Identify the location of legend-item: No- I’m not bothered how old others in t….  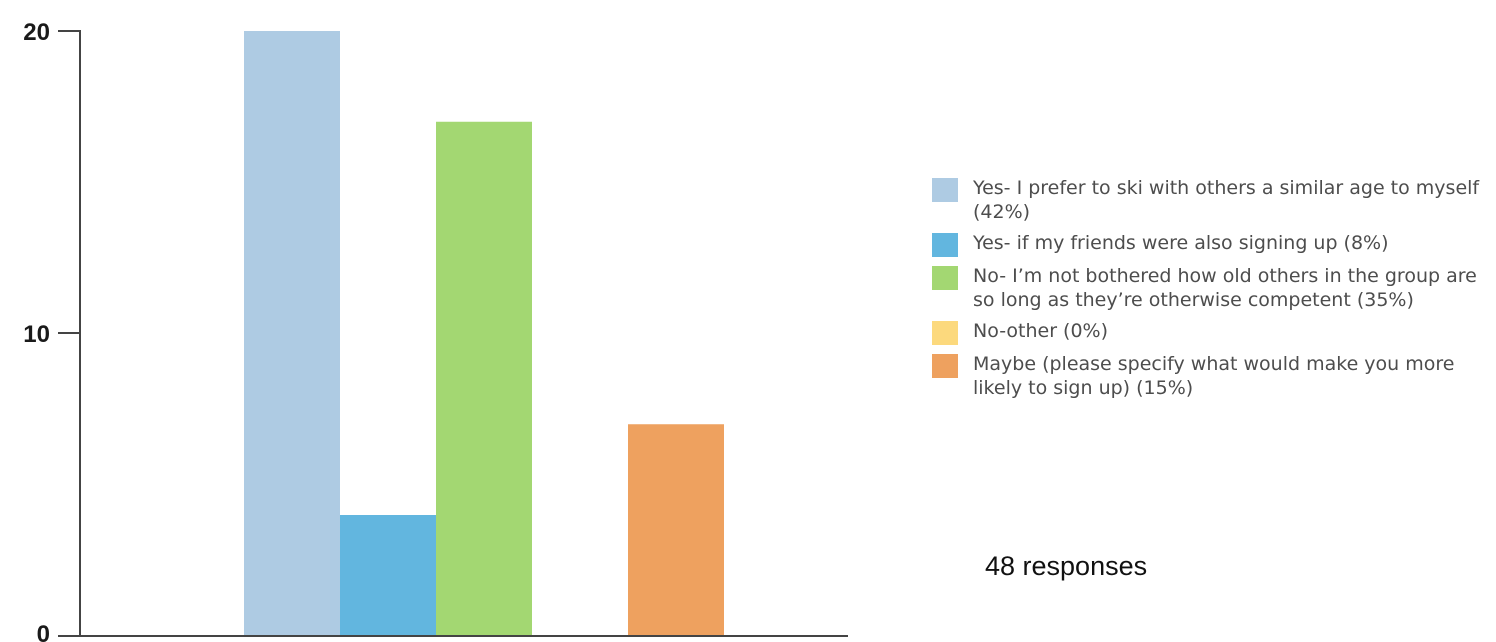
(1212, 288).